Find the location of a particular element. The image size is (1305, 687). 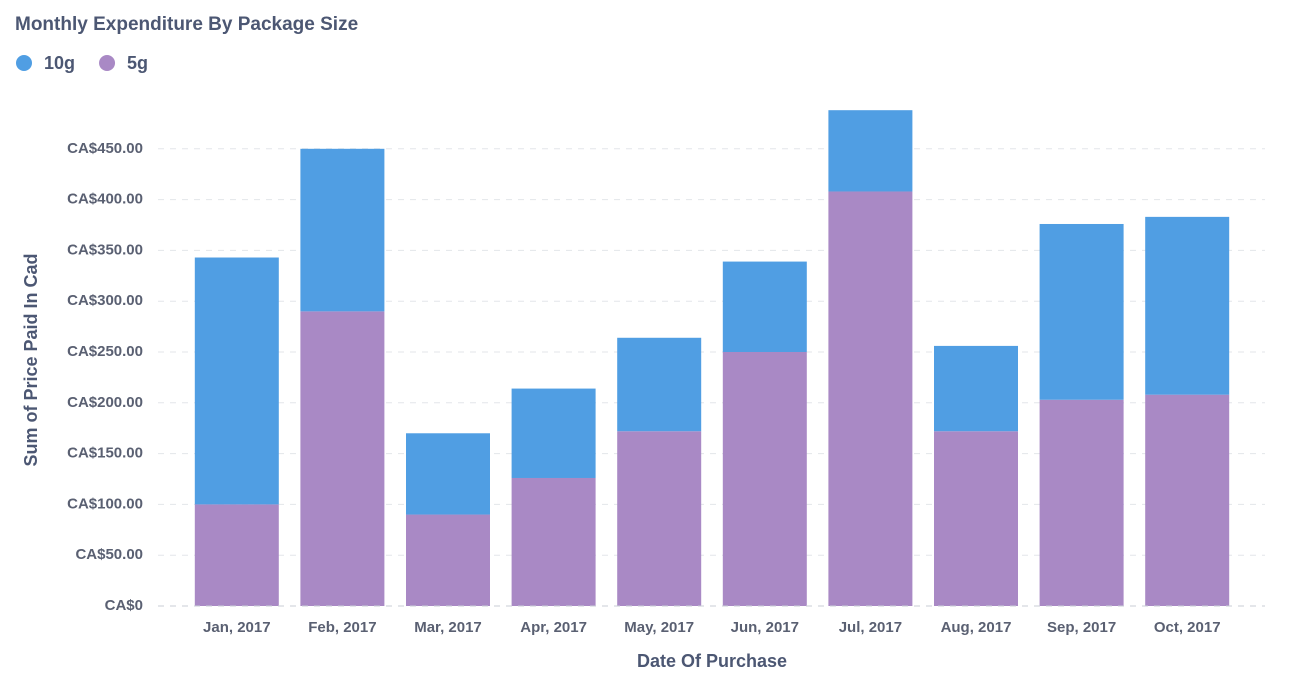

y-tick-label: CA$400.00 is located at coordinates (105, 199).